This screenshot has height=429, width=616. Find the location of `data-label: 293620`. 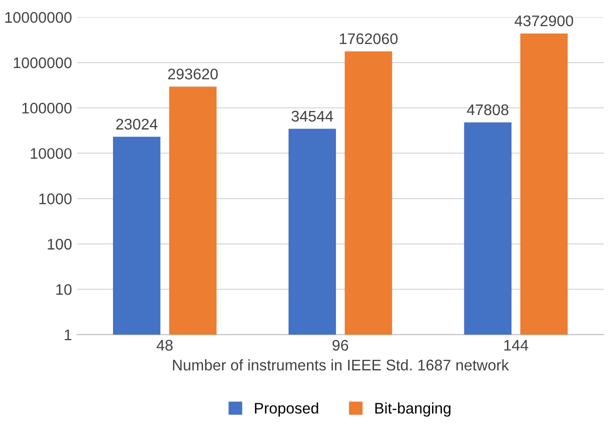

data-label: 293620 is located at coordinates (193, 74).